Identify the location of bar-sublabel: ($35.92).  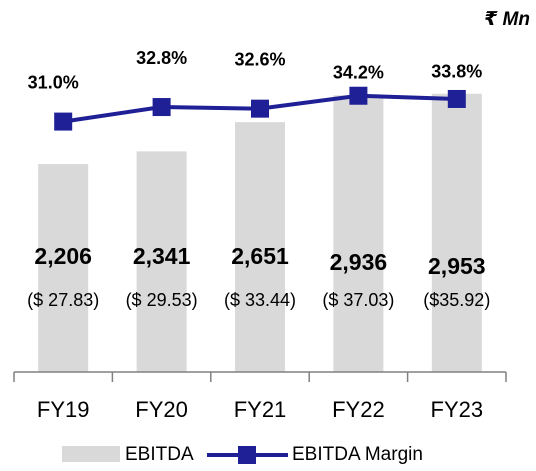
(456, 300).